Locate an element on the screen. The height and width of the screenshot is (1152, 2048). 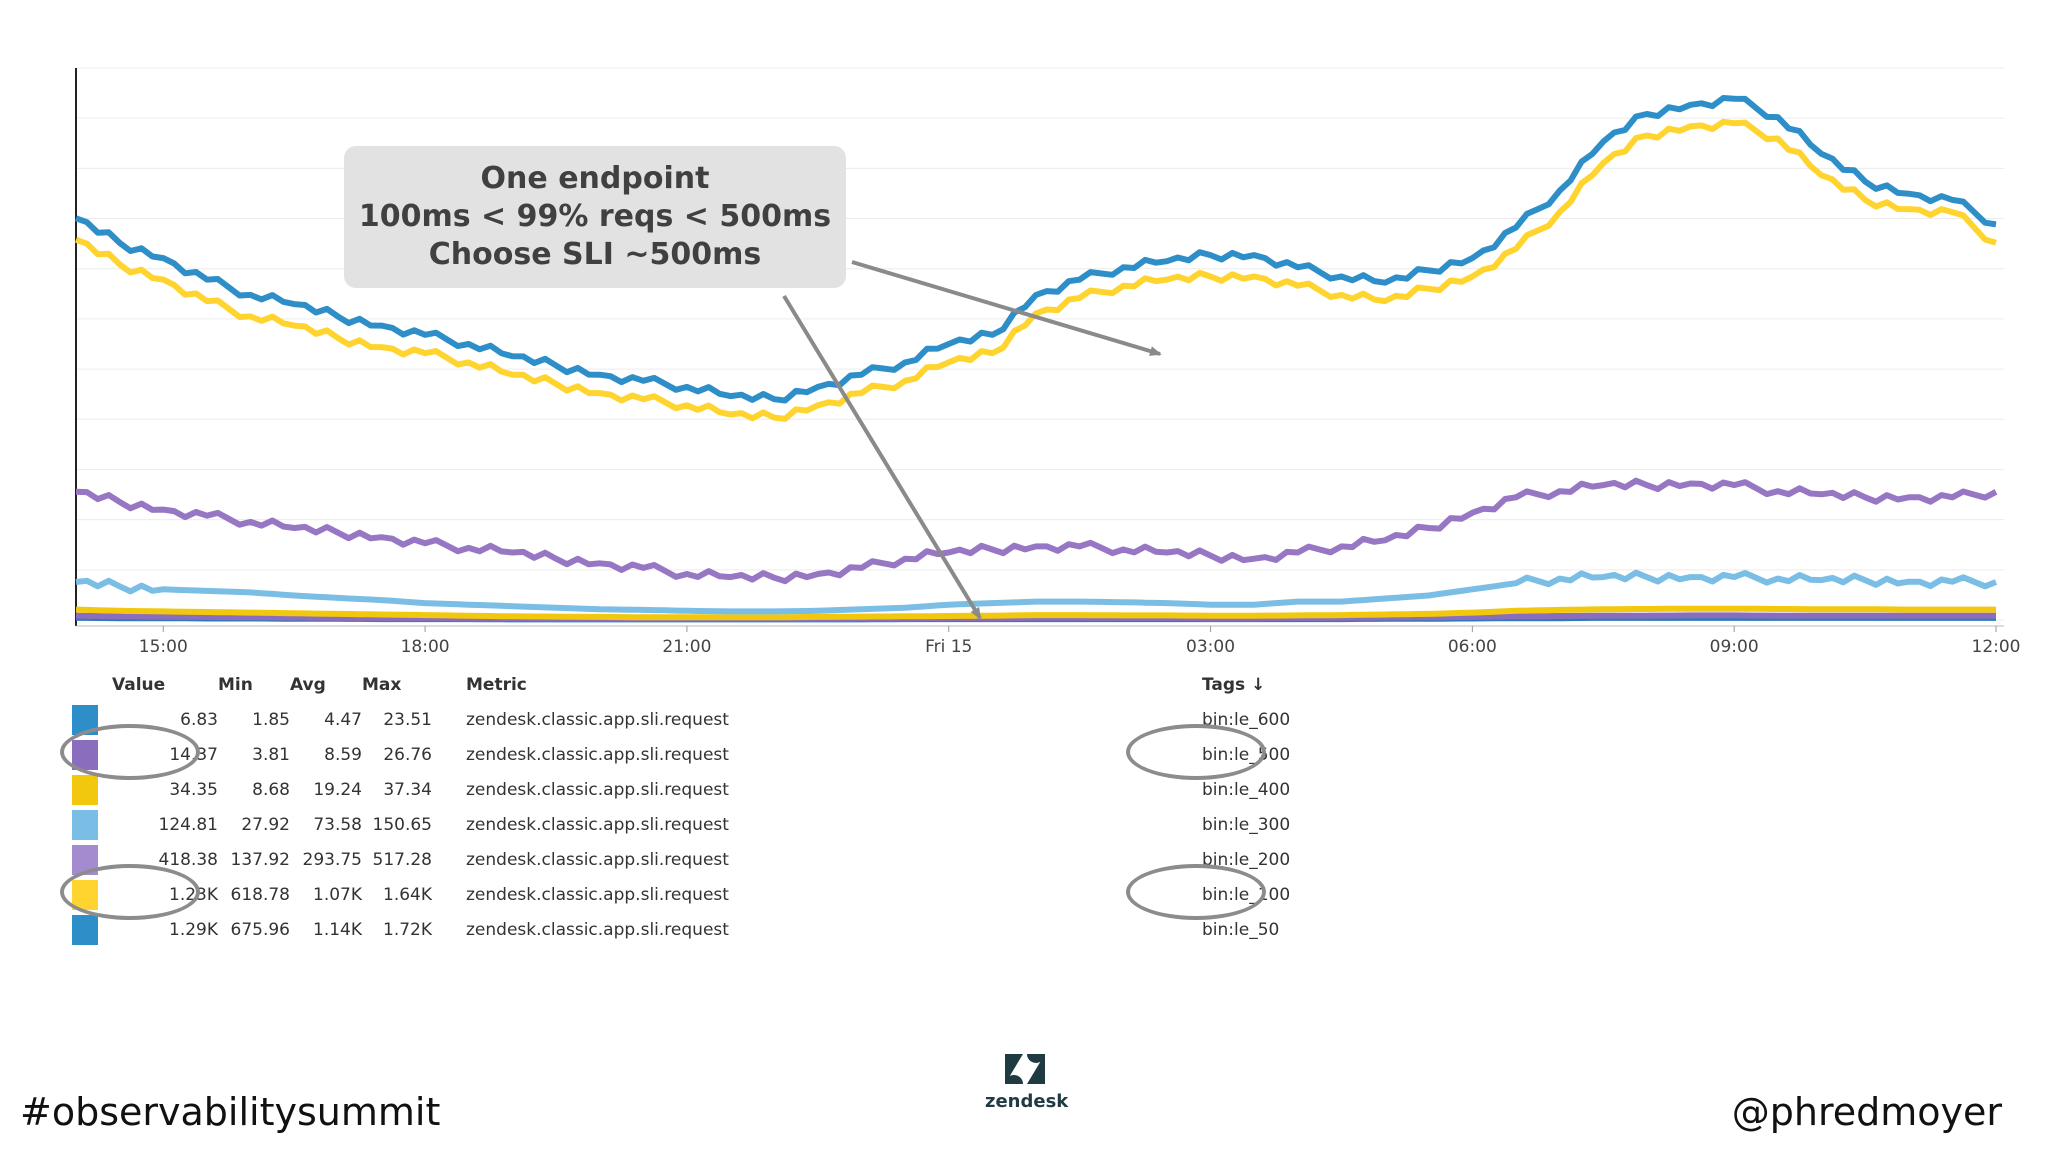
legend-max: 150.65 is located at coordinates (402, 824).